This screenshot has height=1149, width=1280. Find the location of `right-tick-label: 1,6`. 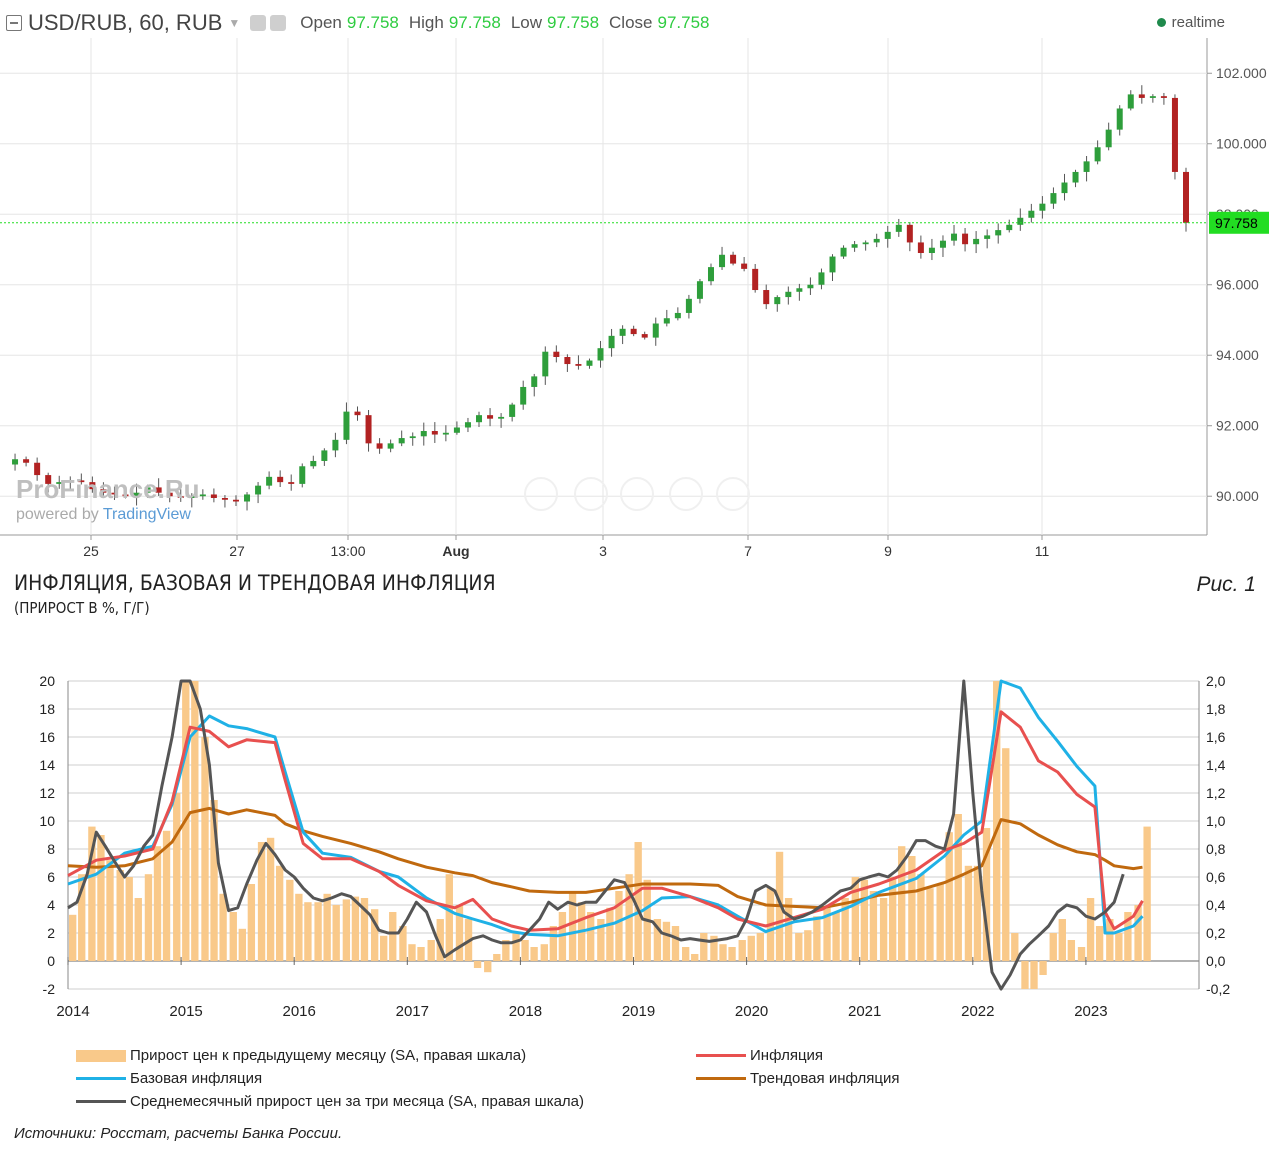

right-tick-label: 1,6 is located at coordinates (1216, 737).